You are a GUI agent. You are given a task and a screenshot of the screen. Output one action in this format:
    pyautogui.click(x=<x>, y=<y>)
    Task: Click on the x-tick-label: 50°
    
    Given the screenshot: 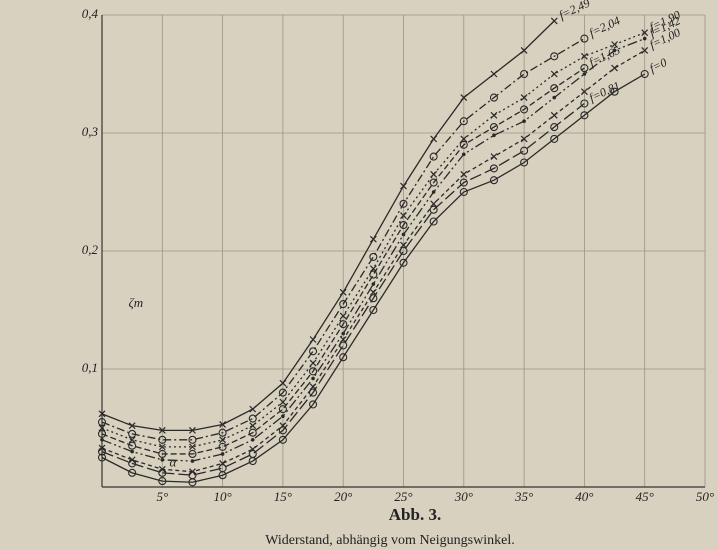 What is the action you would take?
    pyautogui.click(x=705, y=496)
    